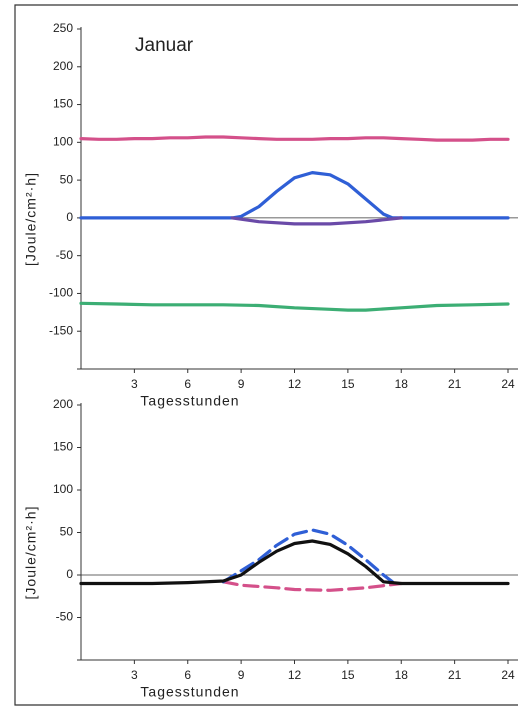 This screenshot has height=710, width=518. Describe the element at coordinates (164, 45) in the screenshot. I see `chart-title: Januar` at that location.